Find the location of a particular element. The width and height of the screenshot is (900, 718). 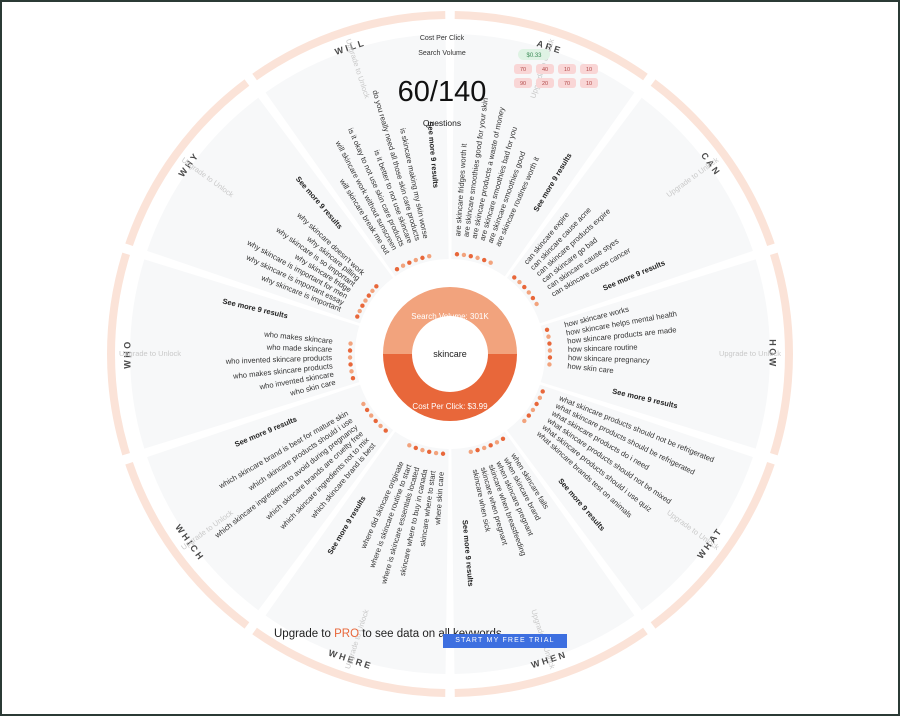

segment-ring-who is located at coordinates (118, 354).